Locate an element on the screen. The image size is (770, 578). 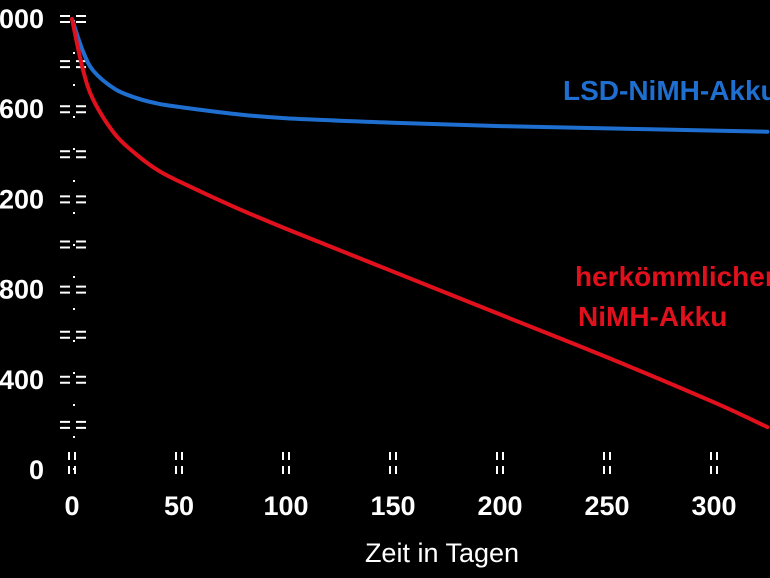
y-tick-label: 0 is located at coordinates (36, 470).